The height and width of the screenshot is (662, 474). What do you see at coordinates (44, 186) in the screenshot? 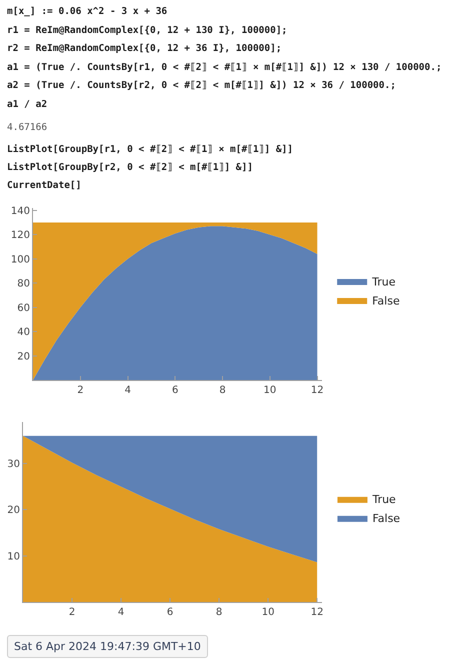
I see `text: CurrentDate[]` at bounding box center [44, 186].